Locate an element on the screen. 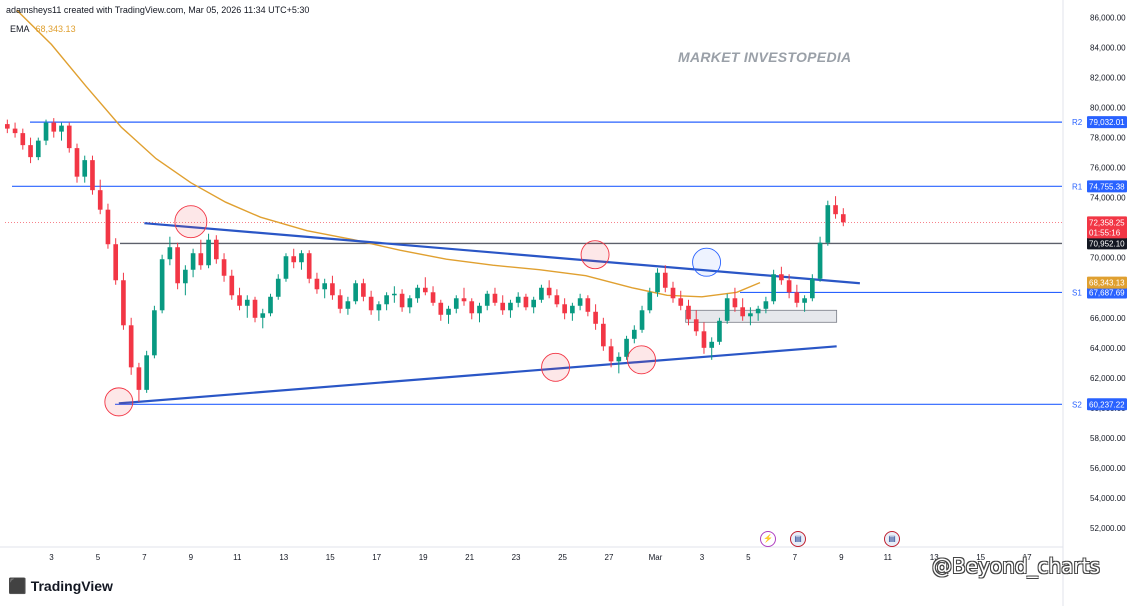 The height and width of the screenshot is (606, 1136). ema-legend: EMA 68,343.13 is located at coordinates (43, 29).